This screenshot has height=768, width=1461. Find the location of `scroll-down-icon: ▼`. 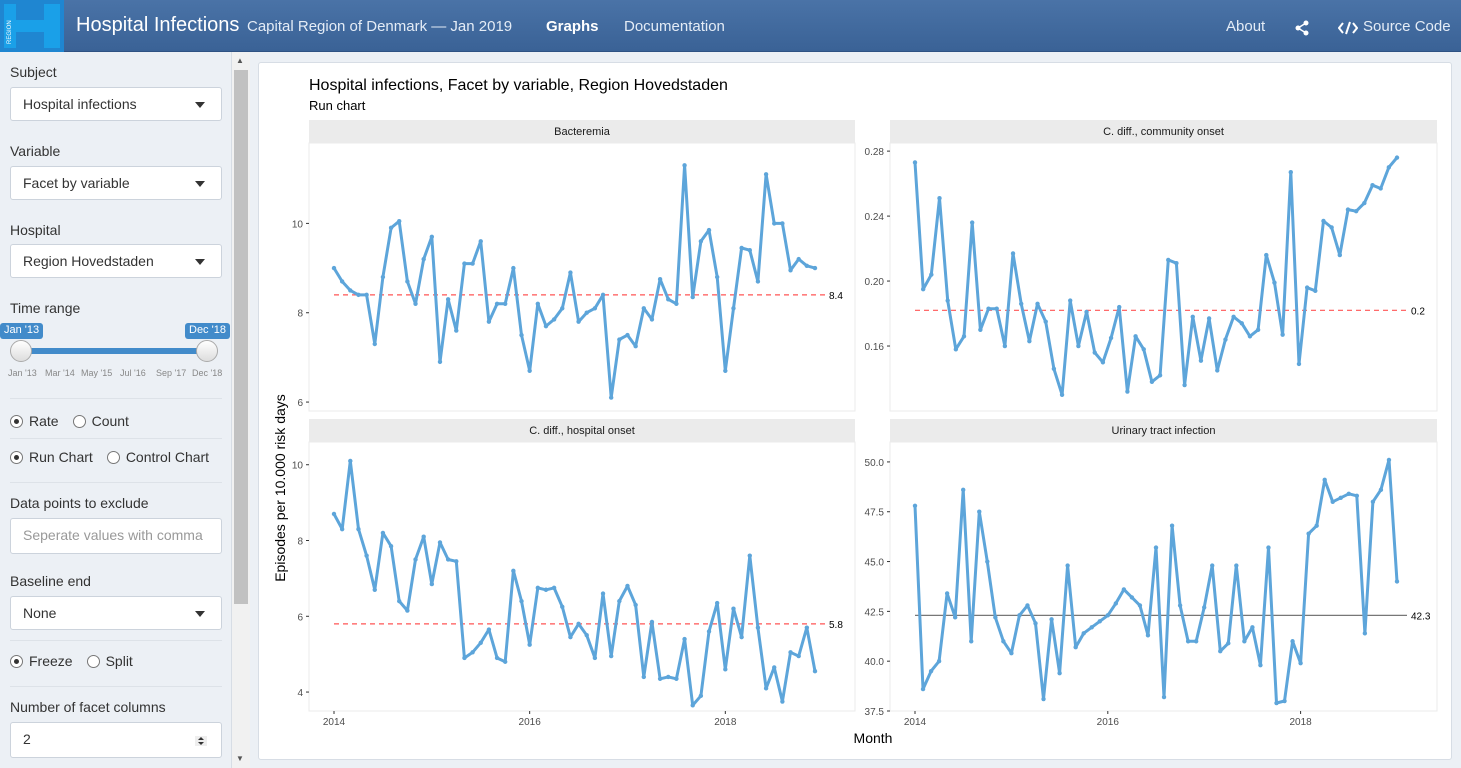

scroll-down-icon: ▼ is located at coordinates (240, 758).